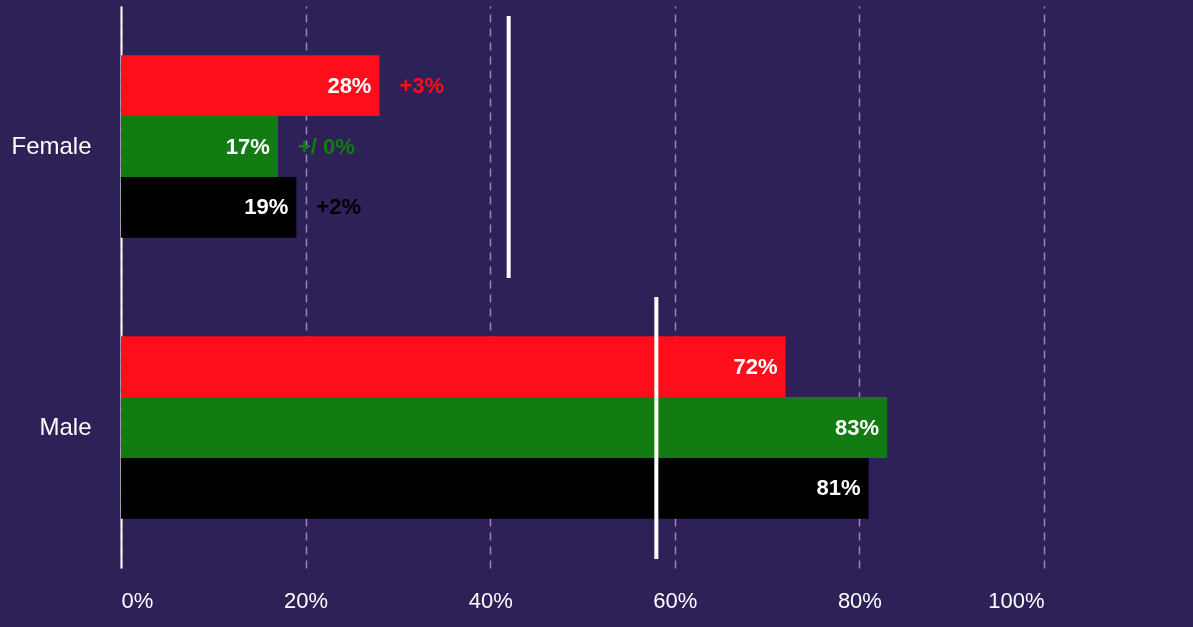 Image resolution: width=1193 pixels, height=627 pixels. What do you see at coordinates (306, 600) in the screenshot?
I see `x-tick-label: 20%` at bounding box center [306, 600].